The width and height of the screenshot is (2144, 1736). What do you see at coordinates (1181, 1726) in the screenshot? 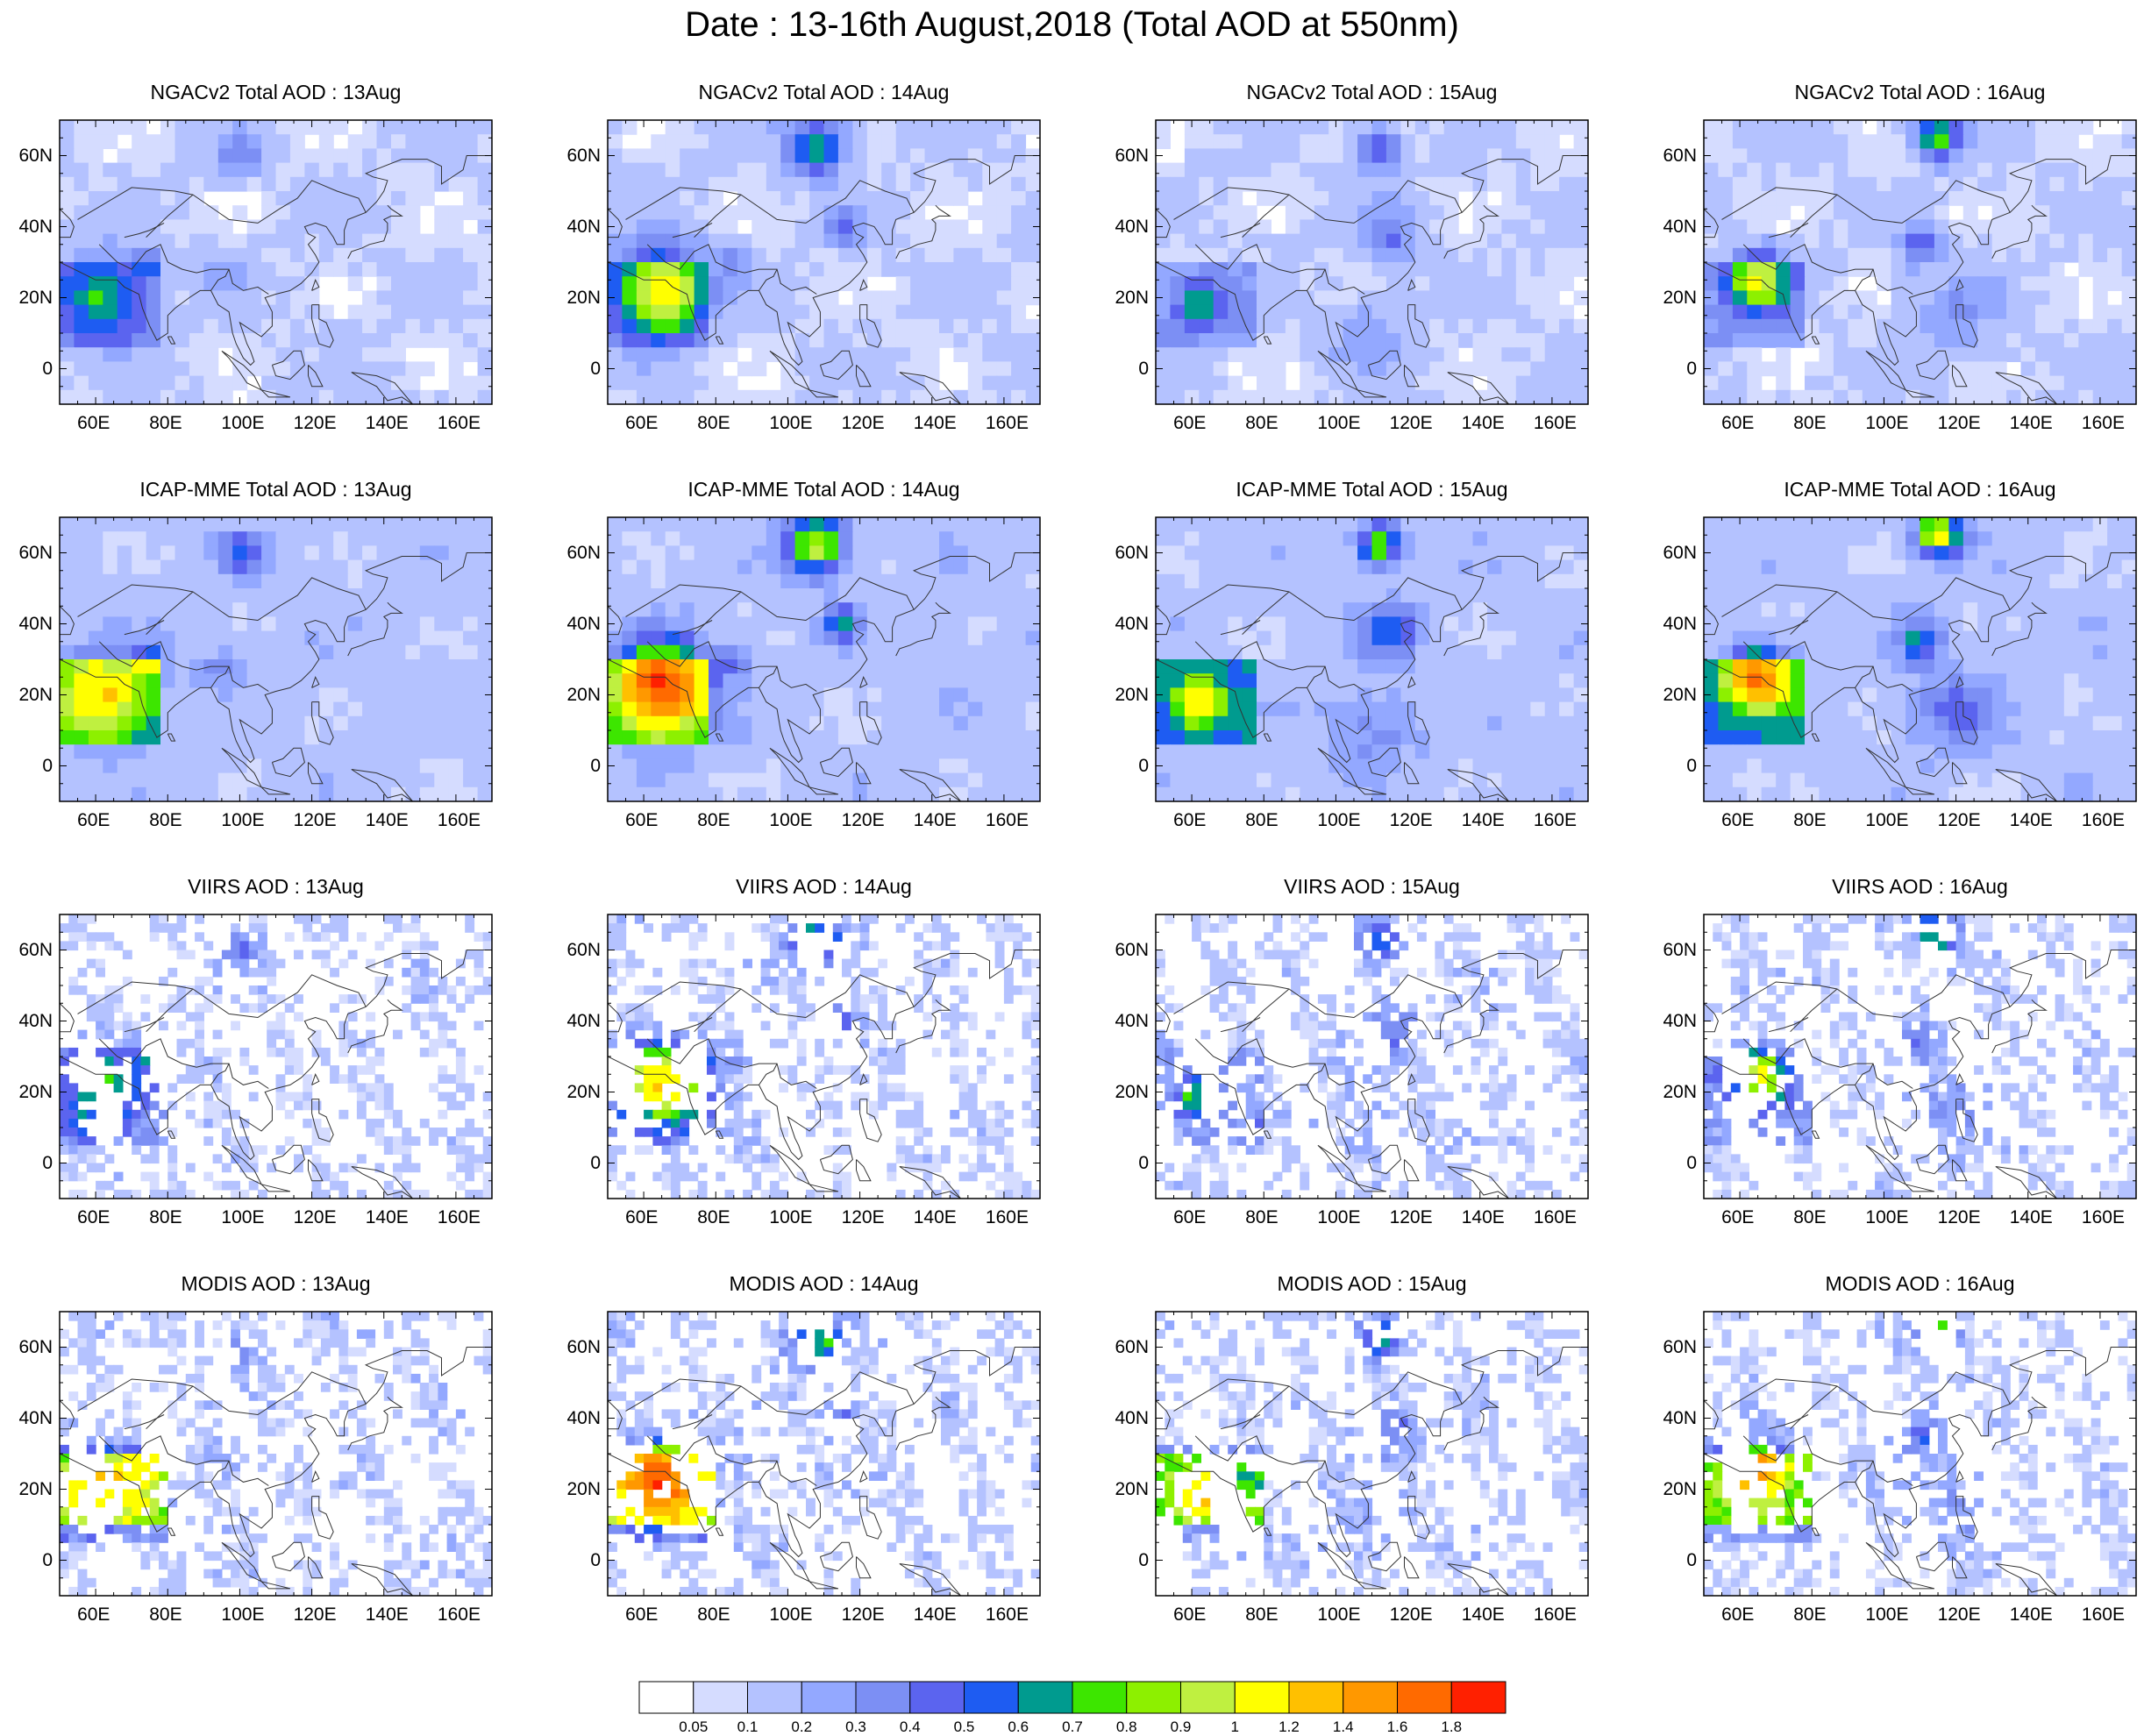
I see `colorbar-label: 0.9` at bounding box center [1181, 1726].